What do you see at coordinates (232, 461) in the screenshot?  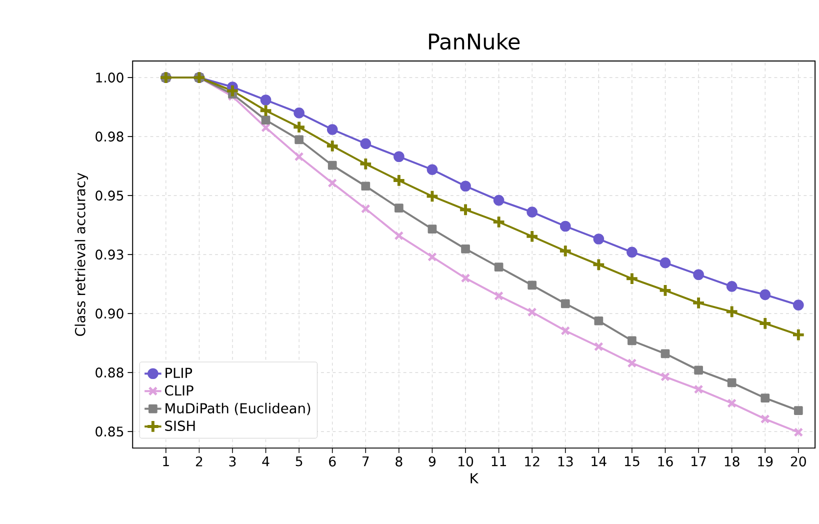 I see `x-tick-label: 3` at bounding box center [232, 461].